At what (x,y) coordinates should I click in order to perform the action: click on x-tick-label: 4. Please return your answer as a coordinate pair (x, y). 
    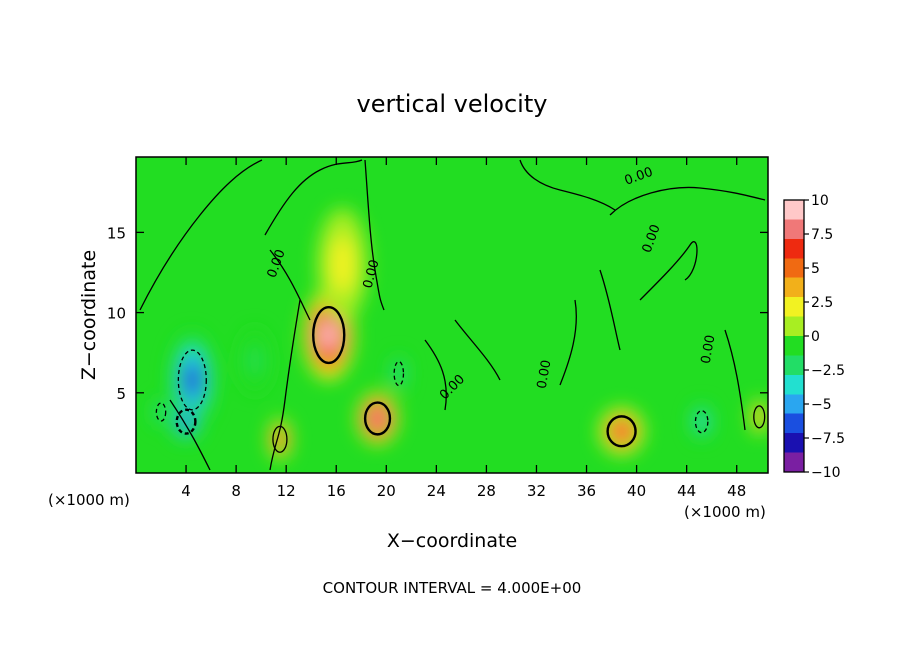
    Looking at the image, I should click on (186, 491).